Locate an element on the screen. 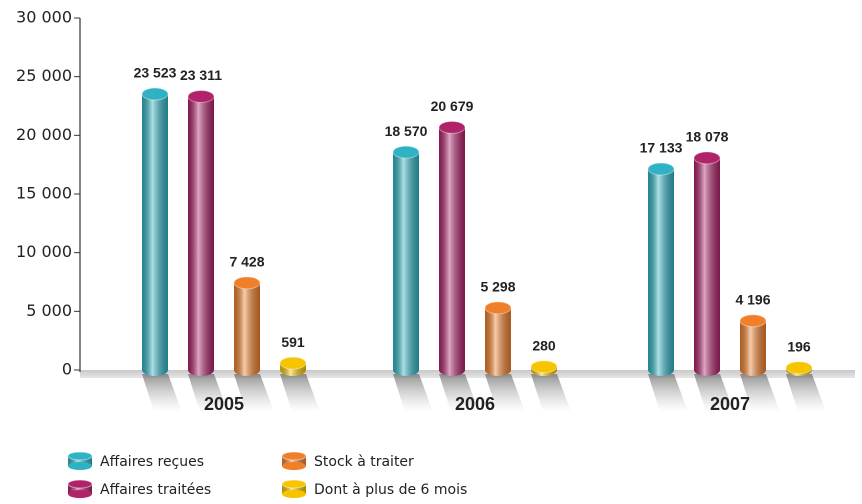  value-label: 196 is located at coordinates (799, 346).